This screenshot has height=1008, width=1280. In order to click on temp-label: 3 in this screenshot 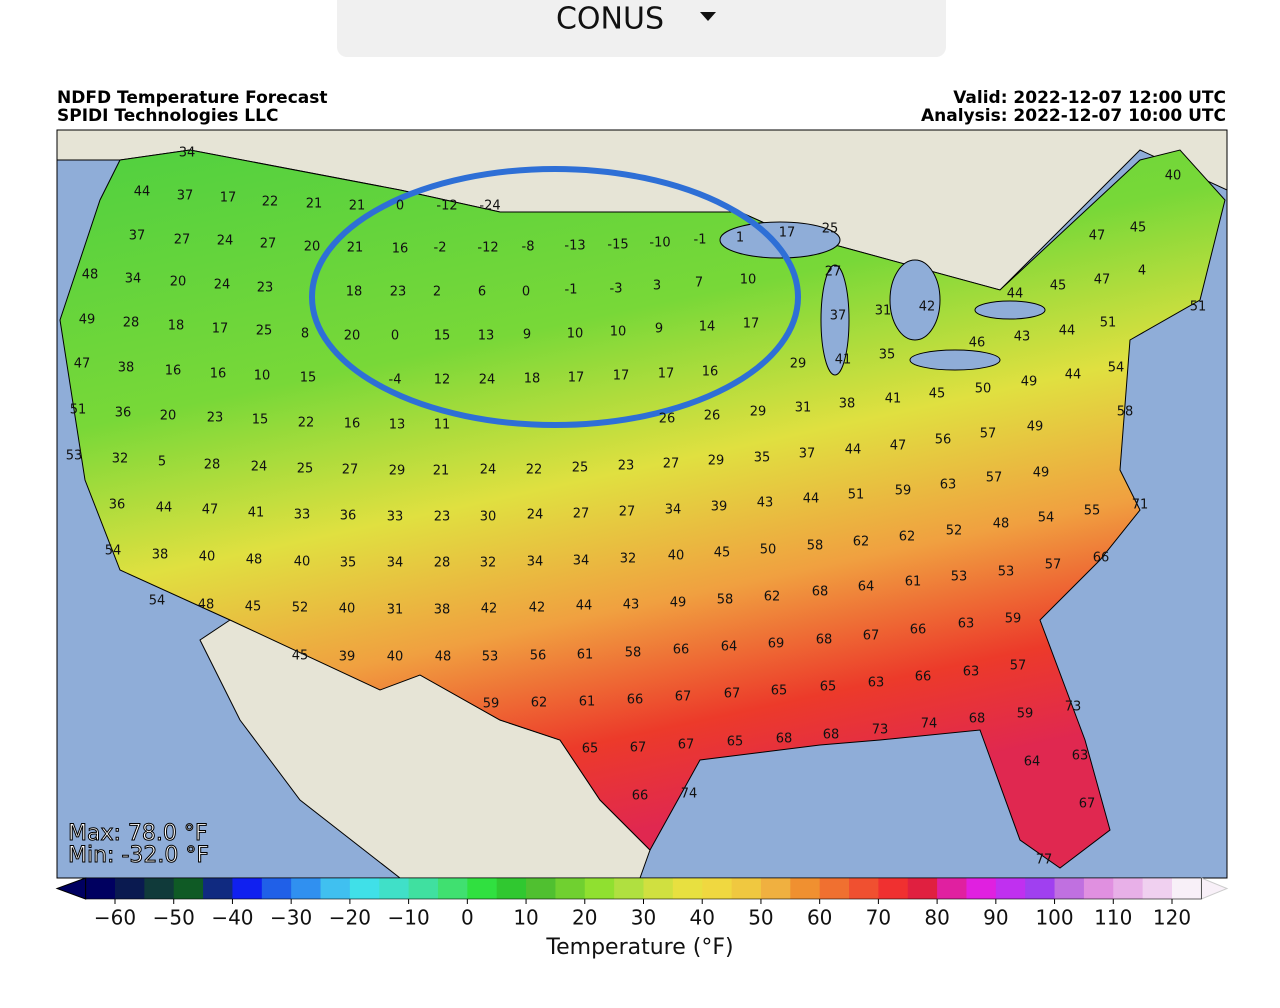, I will do `click(657, 286)`.